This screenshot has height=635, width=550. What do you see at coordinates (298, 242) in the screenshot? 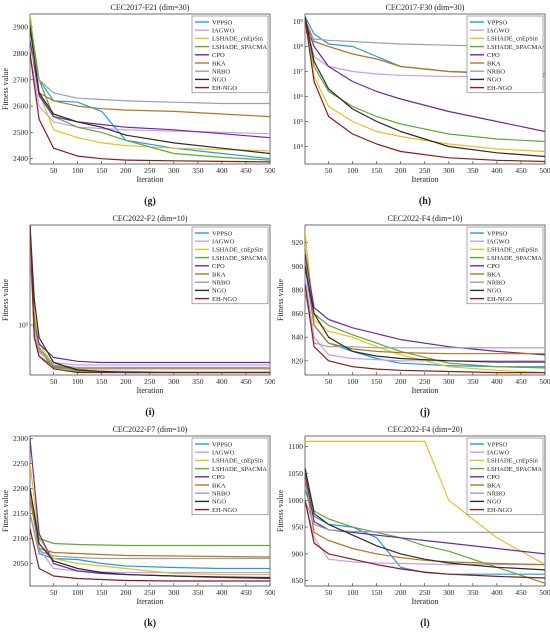
I see `y-tick-label: 920` at bounding box center [298, 242].